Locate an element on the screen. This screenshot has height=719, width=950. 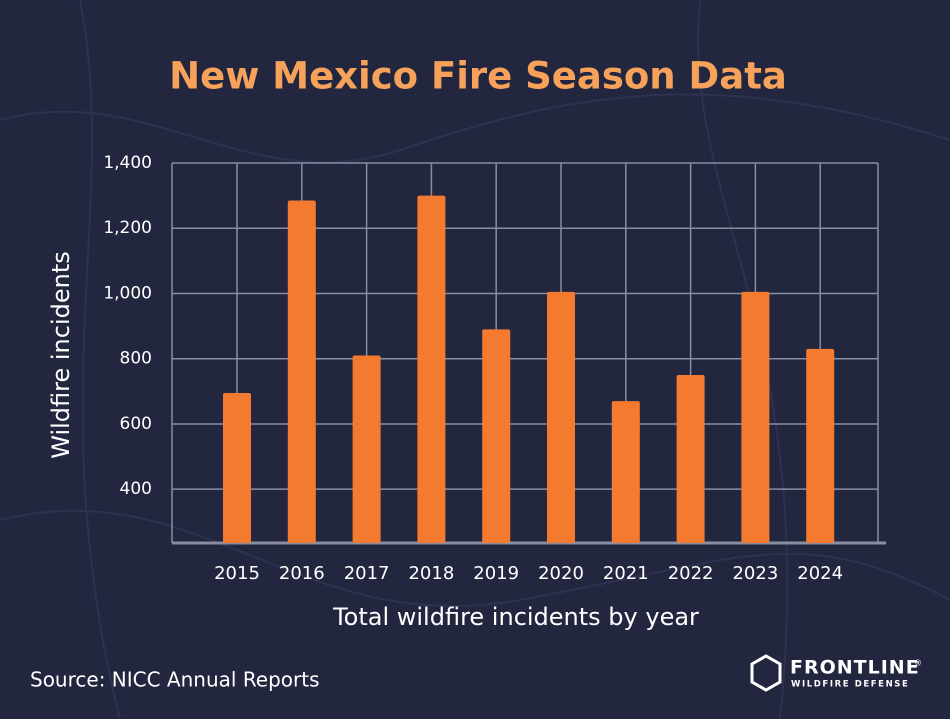
y-axis-title: Wildfire incidents is located at coordinates (61, 355).